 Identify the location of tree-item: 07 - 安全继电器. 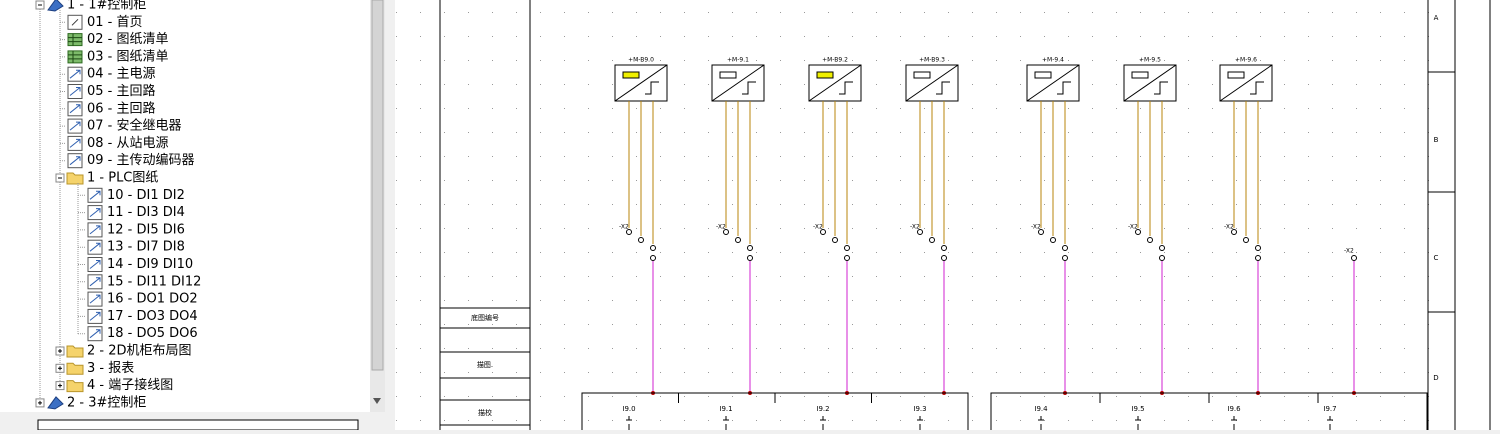
(134, 126).